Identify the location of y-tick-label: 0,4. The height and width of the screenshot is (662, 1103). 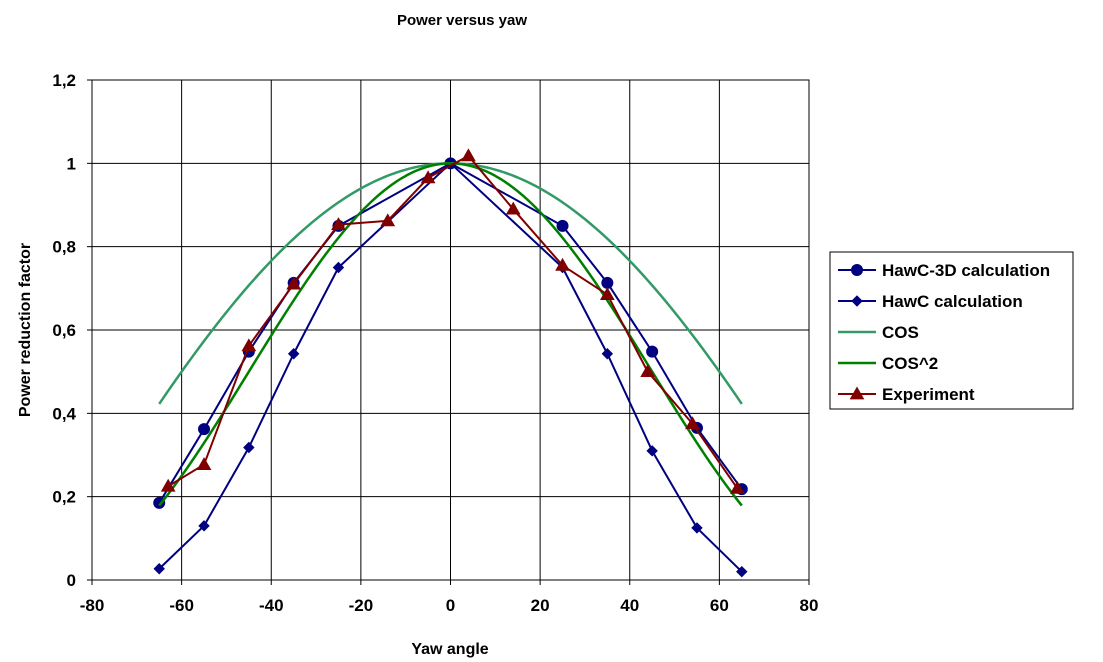
(64, 413).